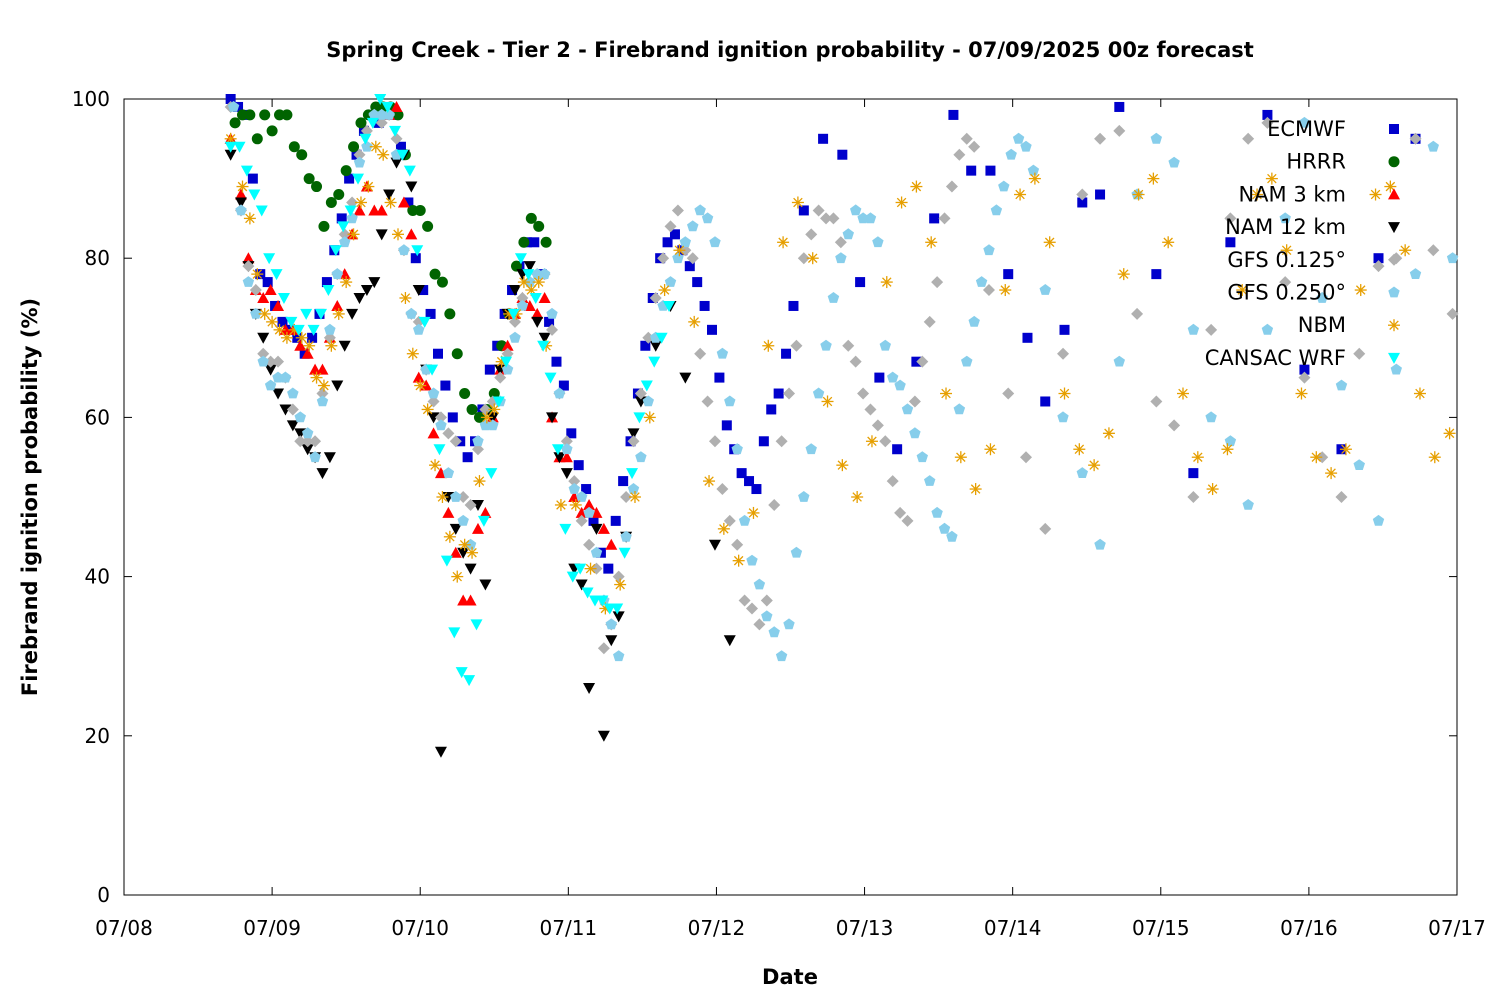 This screenshot has width=1500, height=1000. I want to click on y-tick-label: 100, so click(91, 99).